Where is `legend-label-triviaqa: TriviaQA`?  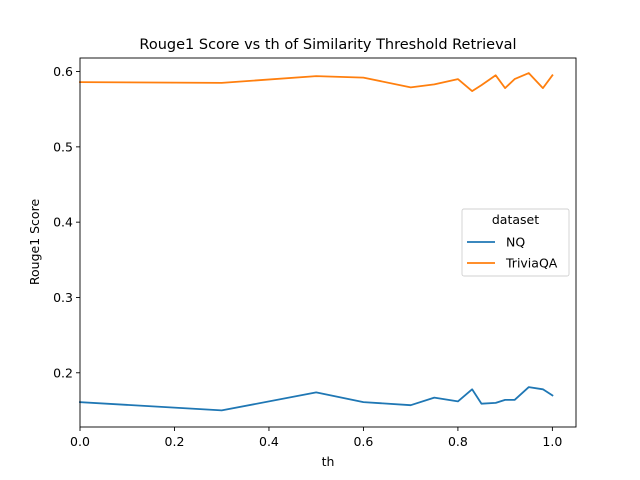 legend-label-triviaqa: TriviaQA is located at coordinates (531, 263).